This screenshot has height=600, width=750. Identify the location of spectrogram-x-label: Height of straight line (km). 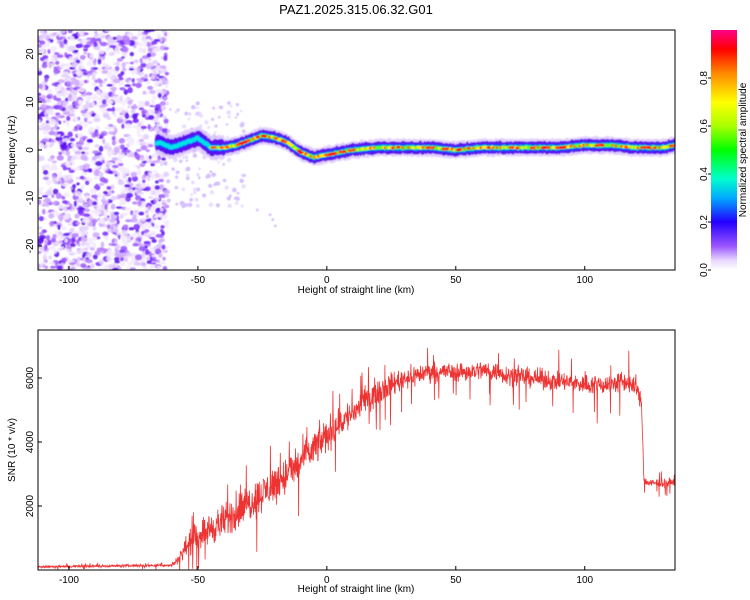
(356, 290).